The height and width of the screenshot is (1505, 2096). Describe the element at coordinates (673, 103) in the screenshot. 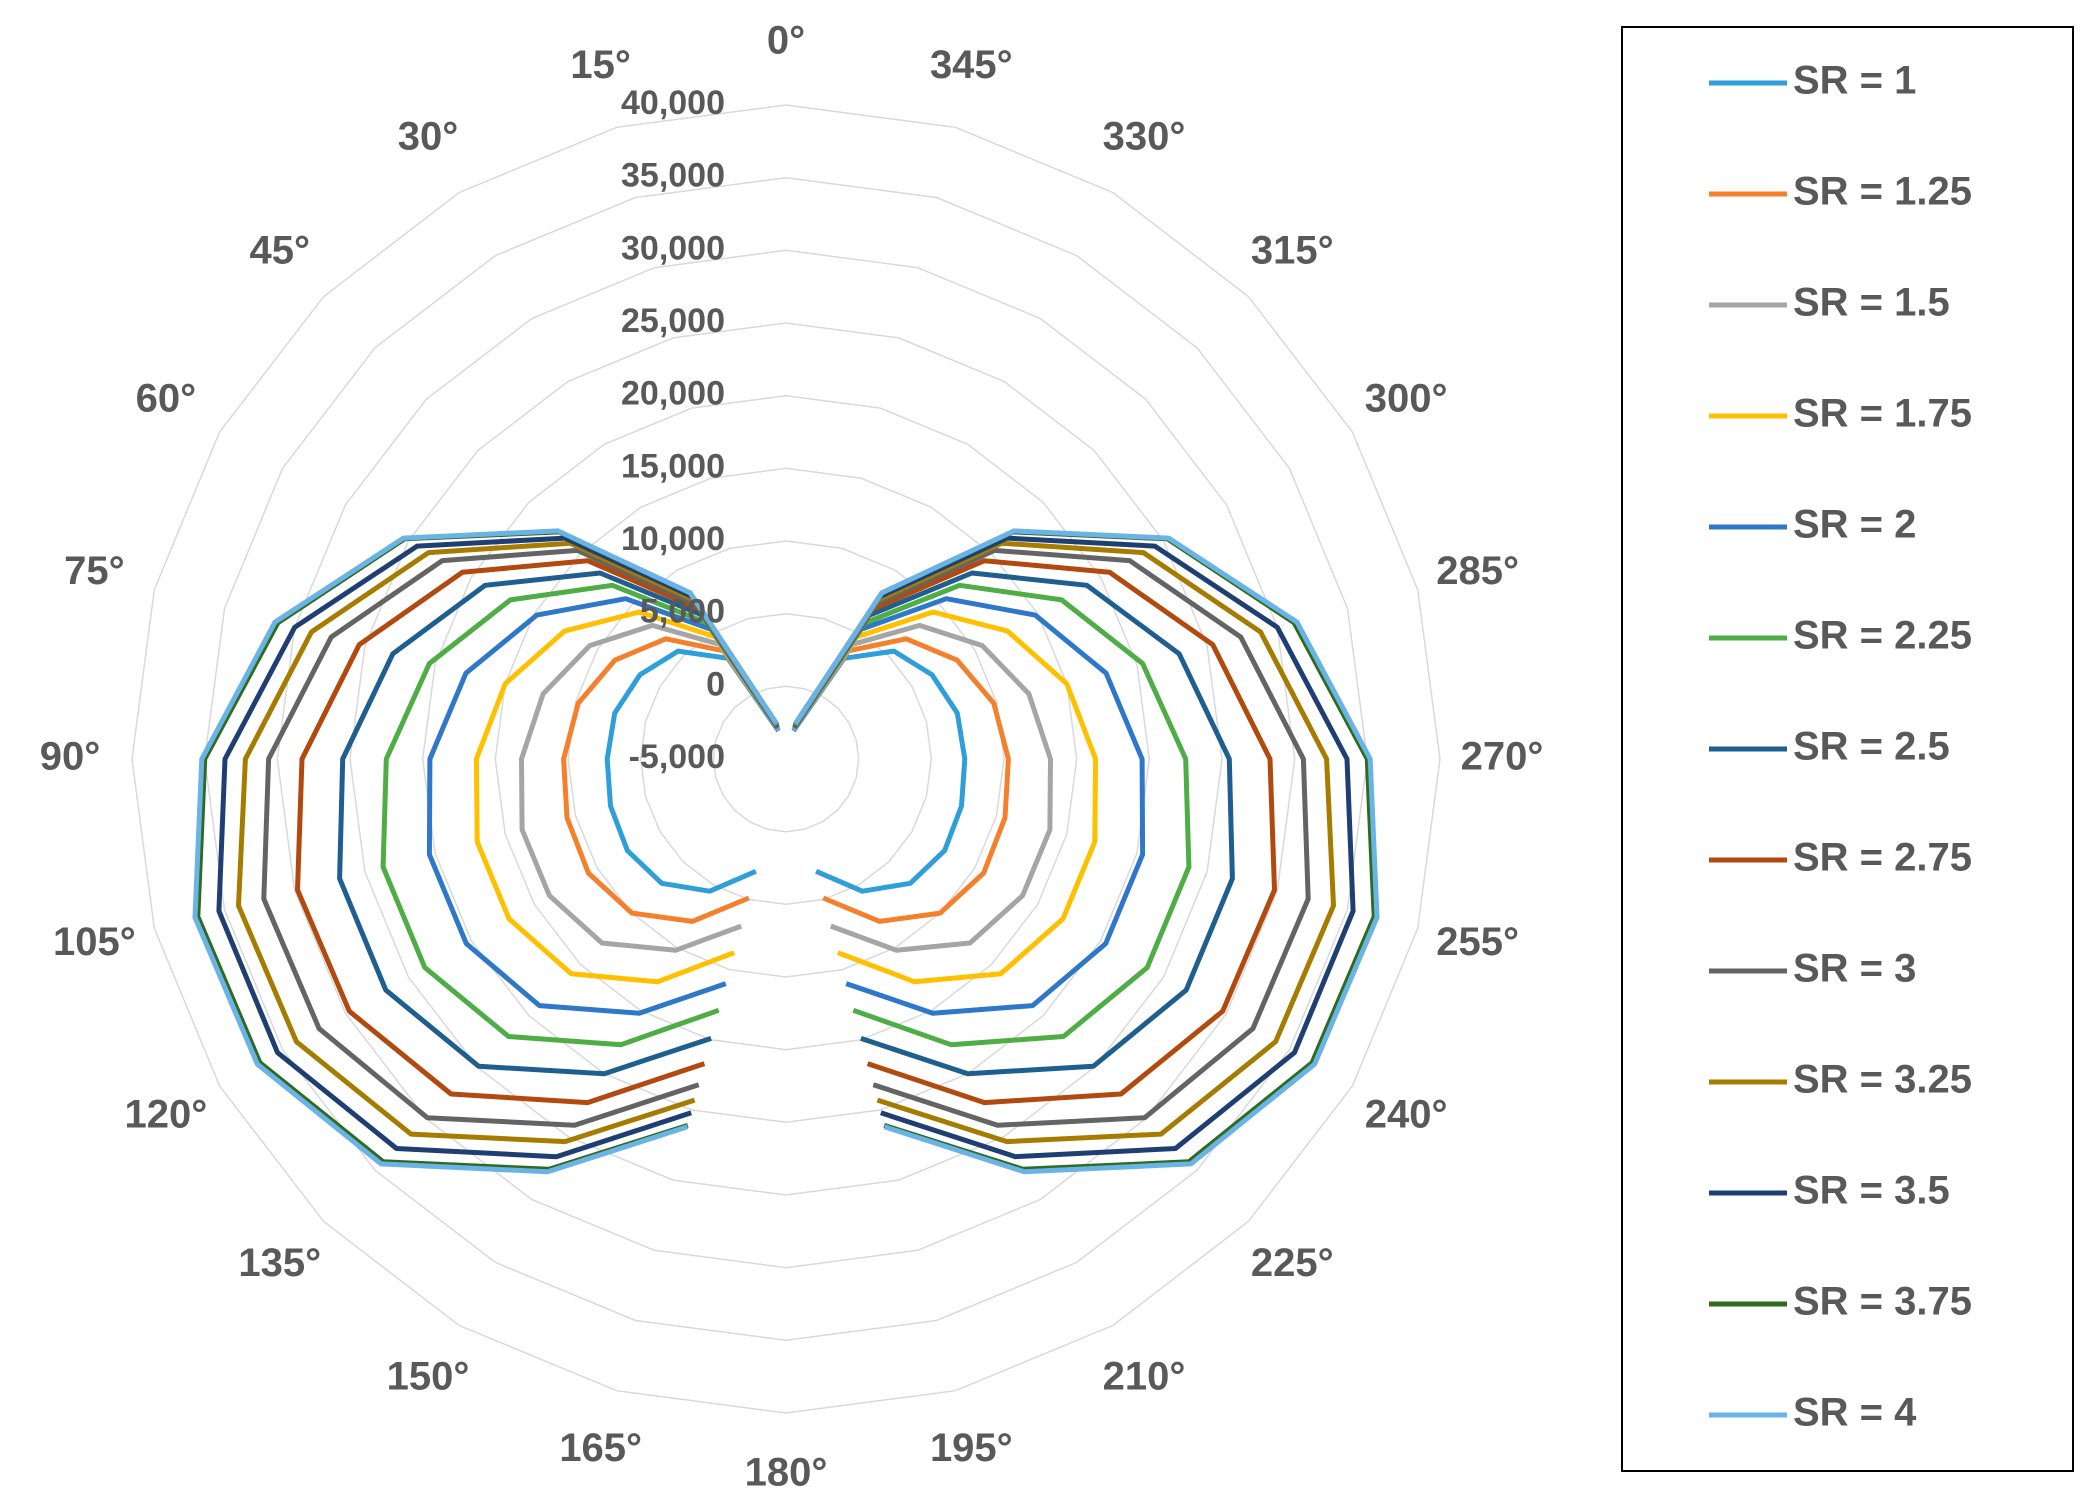

I see `y-tick-label: 40,000` at that location.